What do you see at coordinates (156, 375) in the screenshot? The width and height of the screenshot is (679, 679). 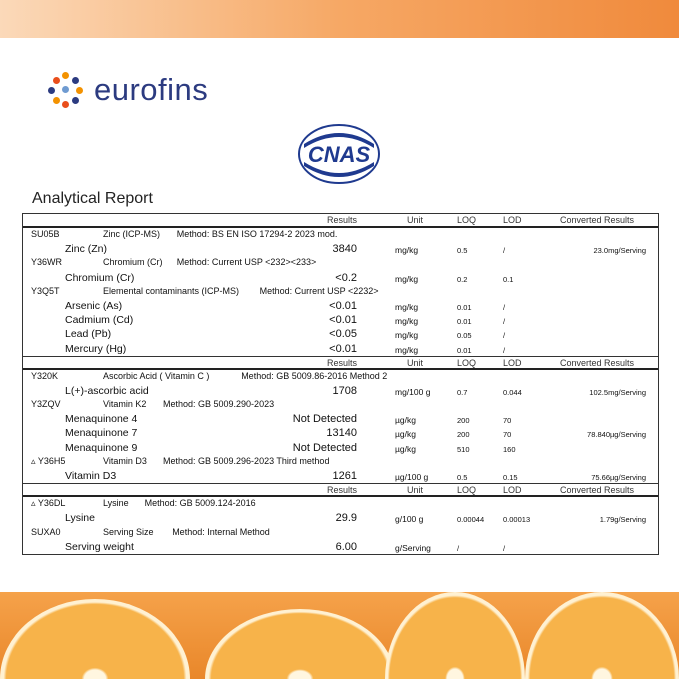 I see `test-name: Ascorbic Acid ( Vitamin C )` at bounding box center [156, 375].